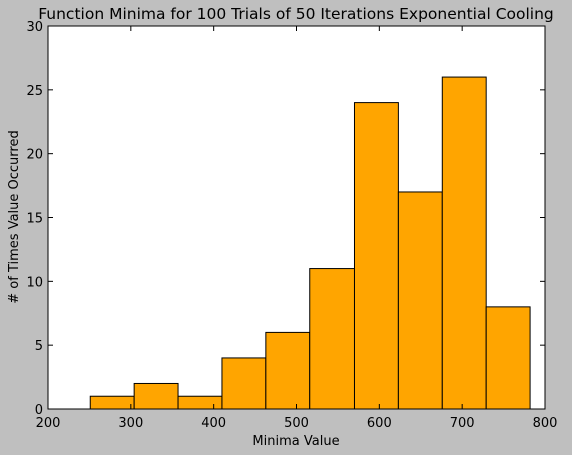 The image size is (572, 455). Describe the element at coordinates (130, 423) in the screenshot. I see `x-tick-label: 300` at that location.